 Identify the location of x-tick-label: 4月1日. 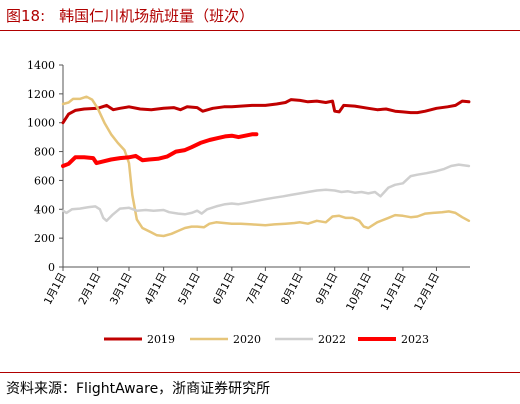
(156, 289).